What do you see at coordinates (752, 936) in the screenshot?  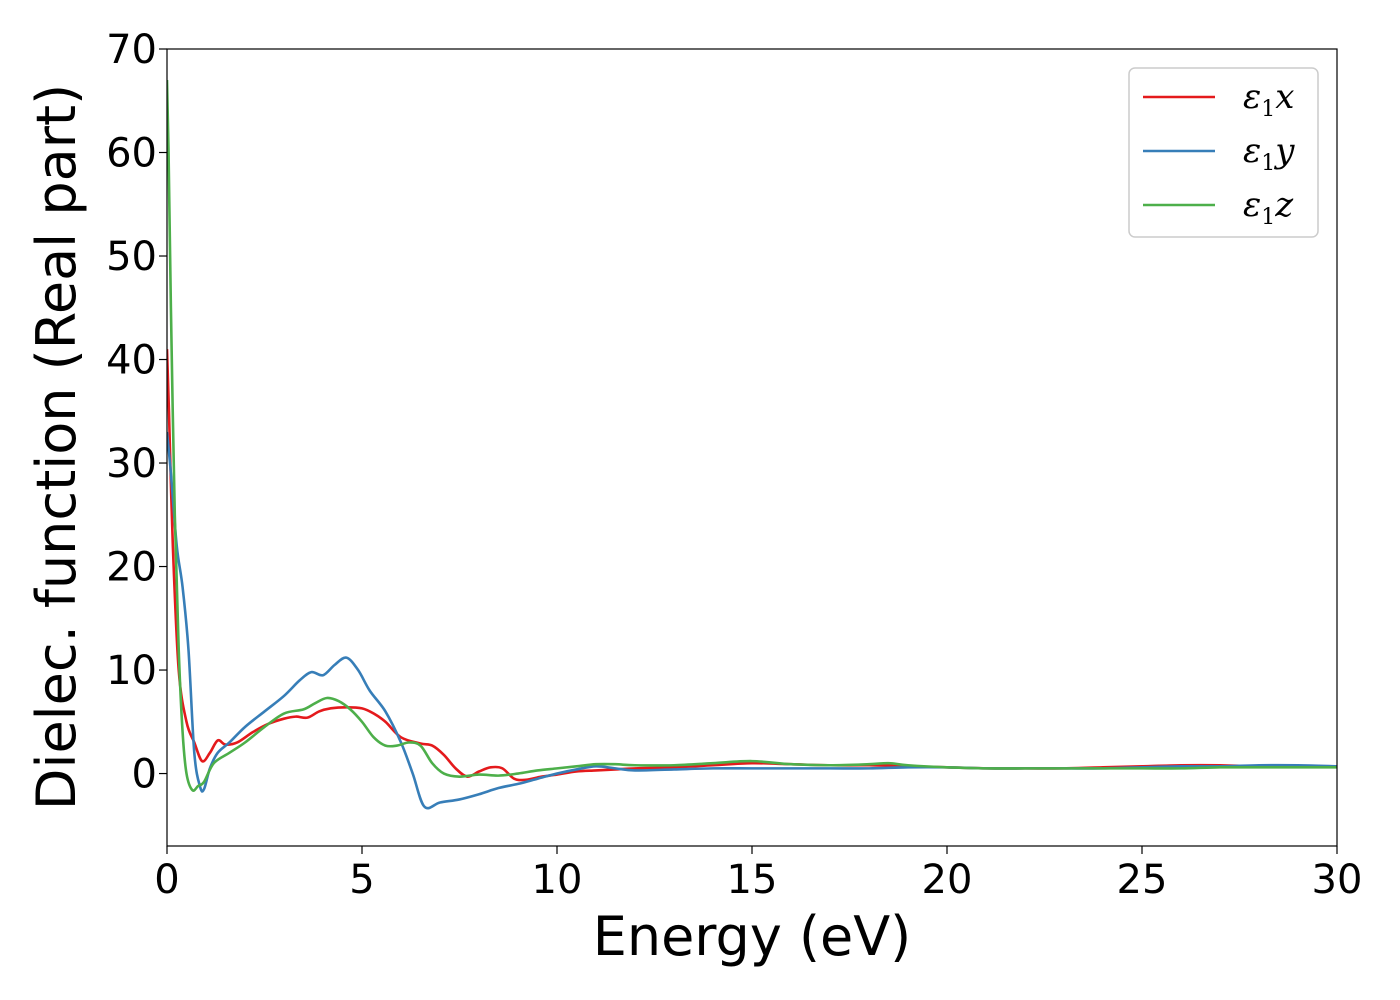 I see `x-axis-title: Energy (eV)` at bounding box center [752, 936].